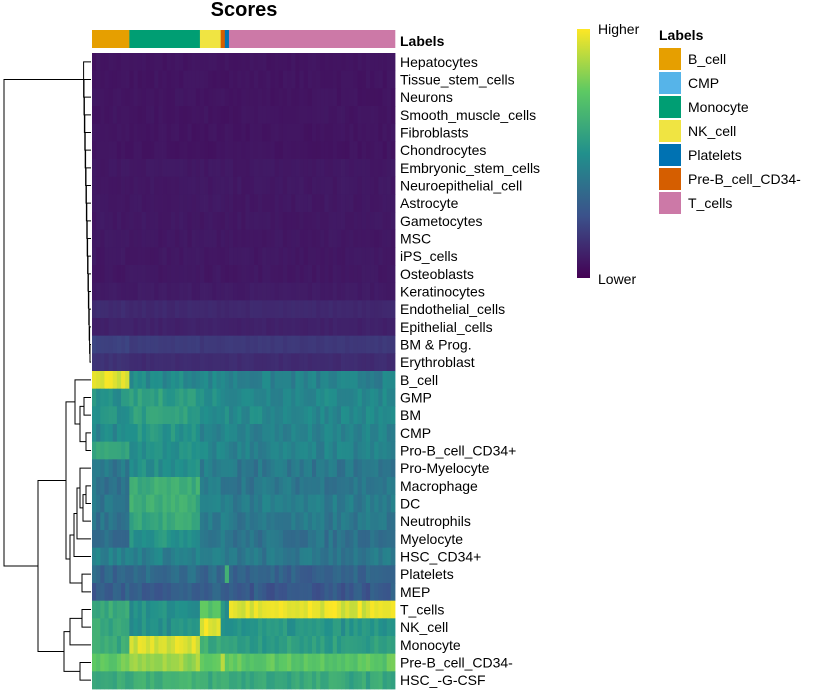  What do you see at coordinates (437, 362) in the screenshot?
I see `row-label: Erythroblast` at bounding box center [437, 362].